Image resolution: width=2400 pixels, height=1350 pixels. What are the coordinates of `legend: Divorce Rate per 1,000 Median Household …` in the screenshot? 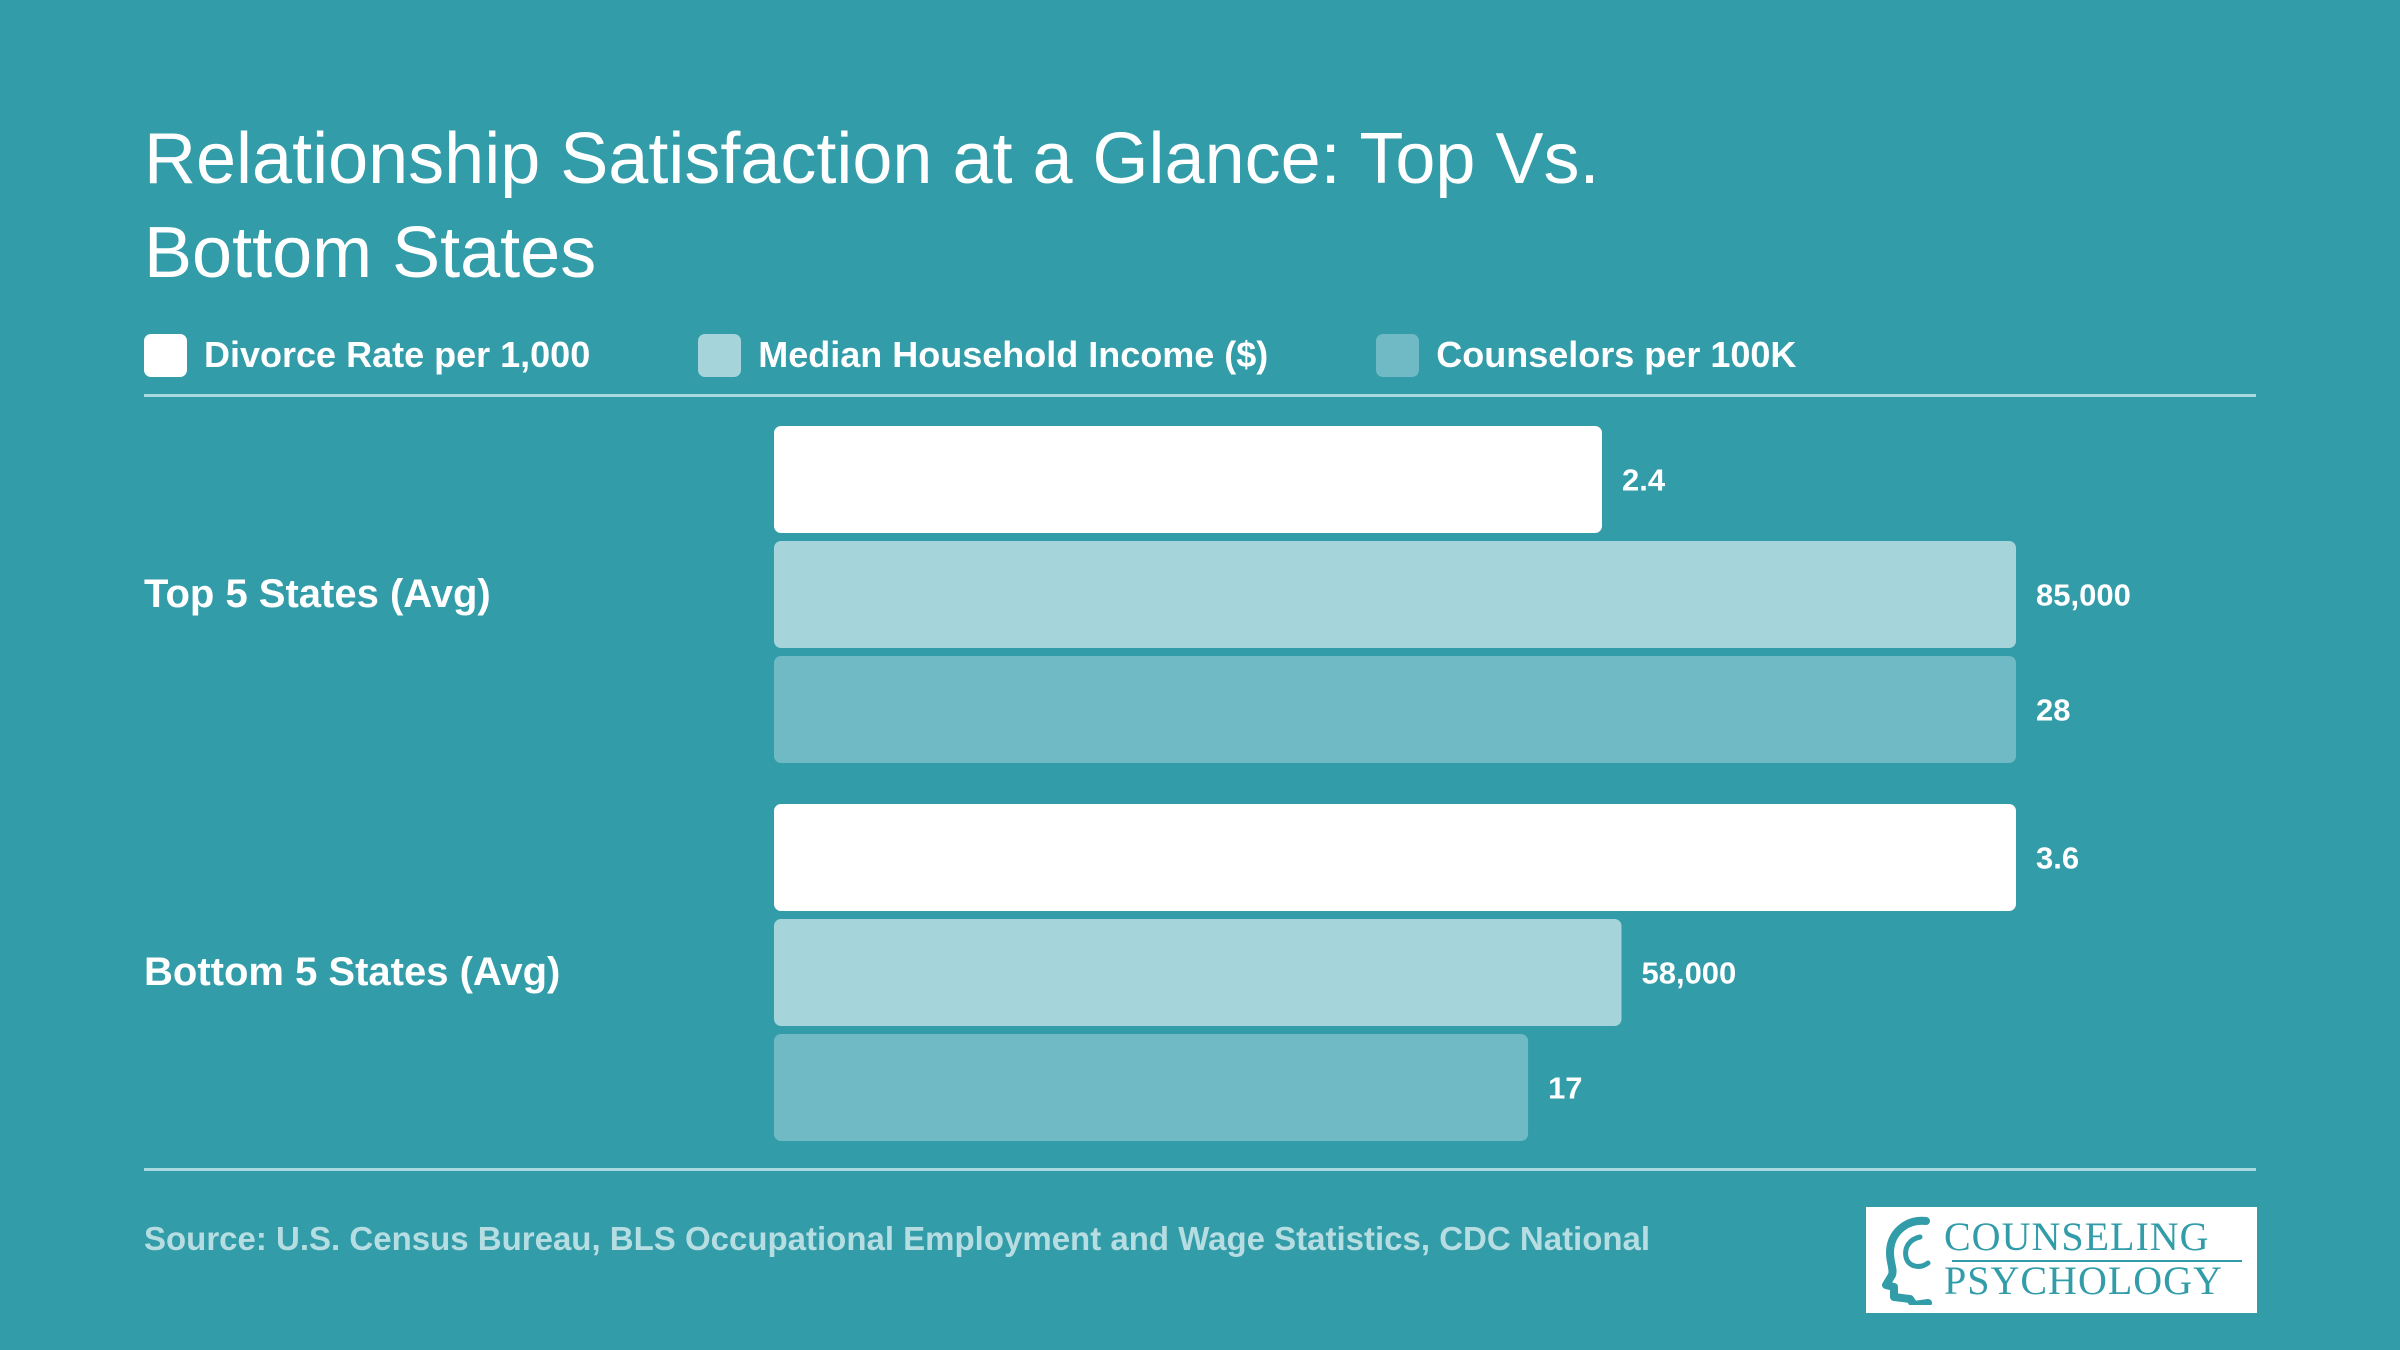 It's located at (970, 355).